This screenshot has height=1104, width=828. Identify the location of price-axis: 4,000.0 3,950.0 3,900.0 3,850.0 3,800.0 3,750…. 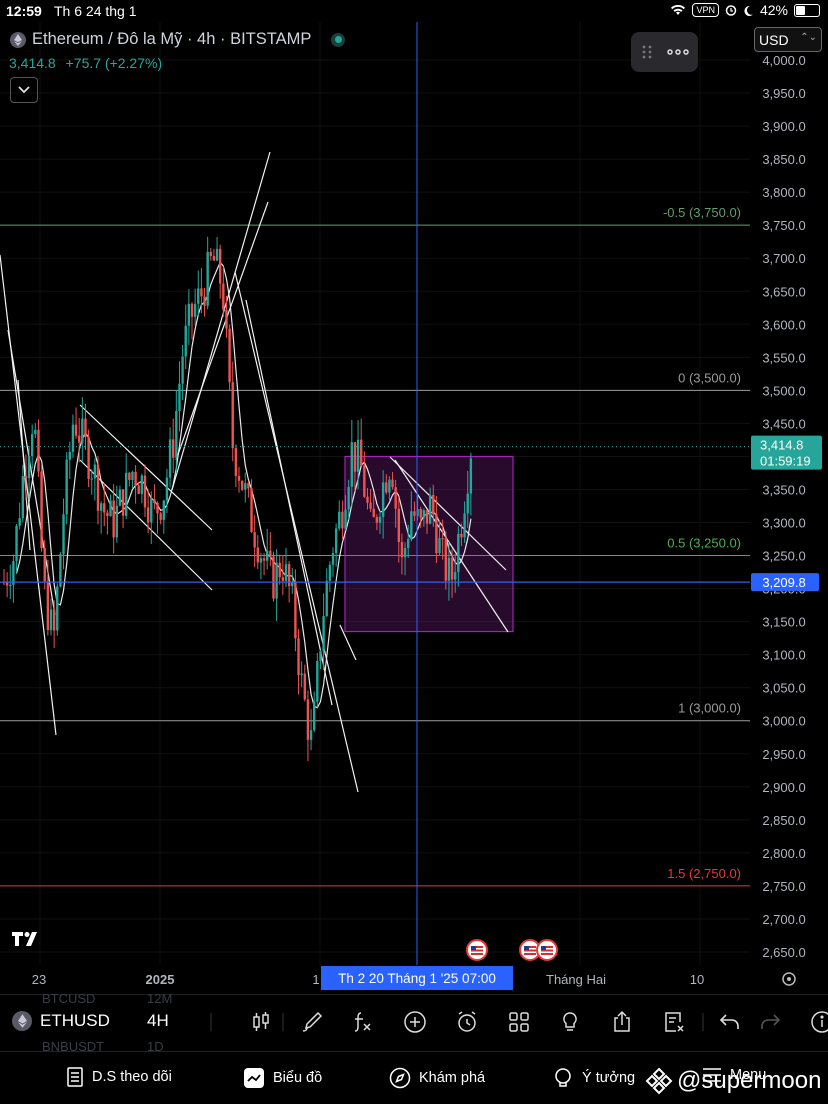
(786, 506).